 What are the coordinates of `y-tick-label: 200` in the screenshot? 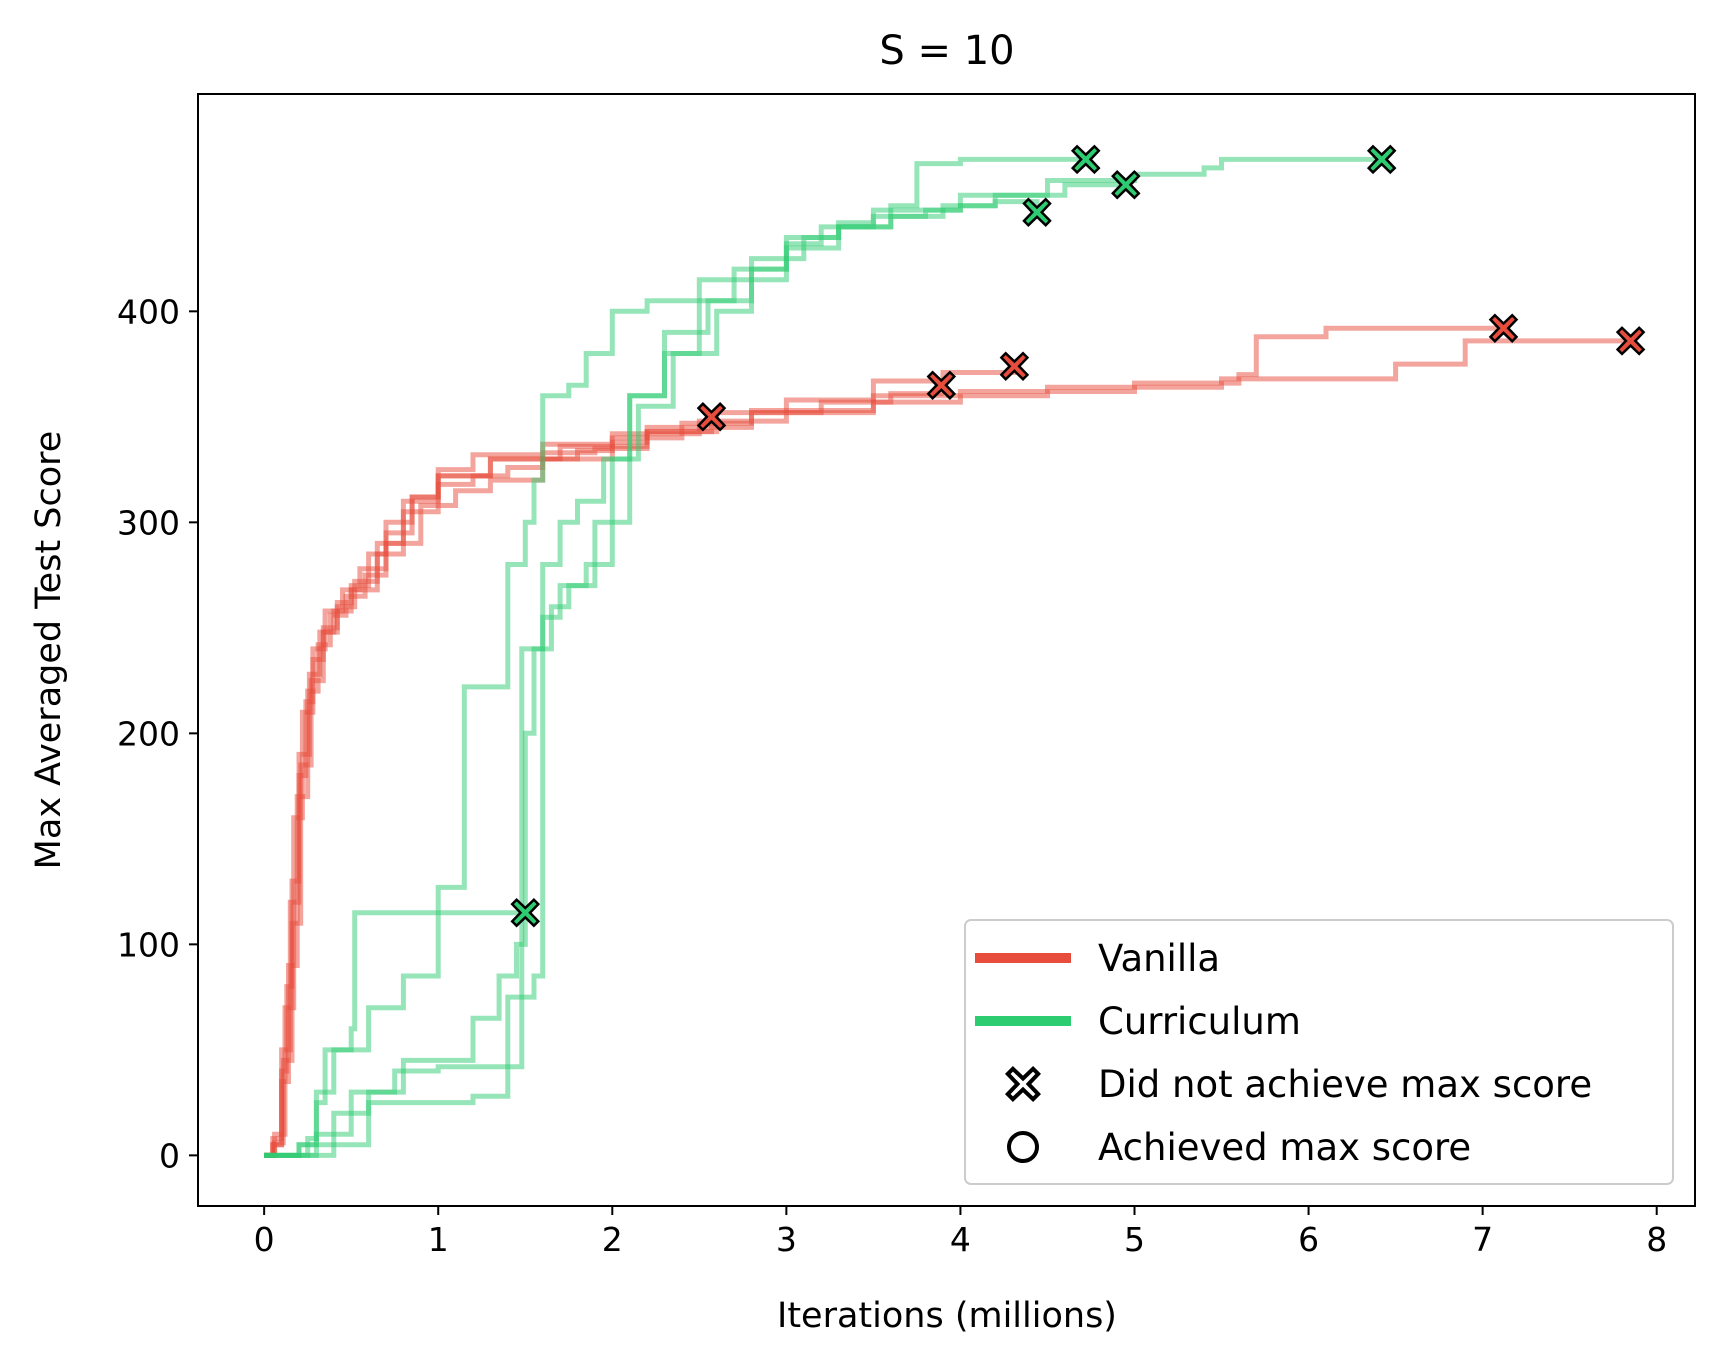 It's located at (148, 733).